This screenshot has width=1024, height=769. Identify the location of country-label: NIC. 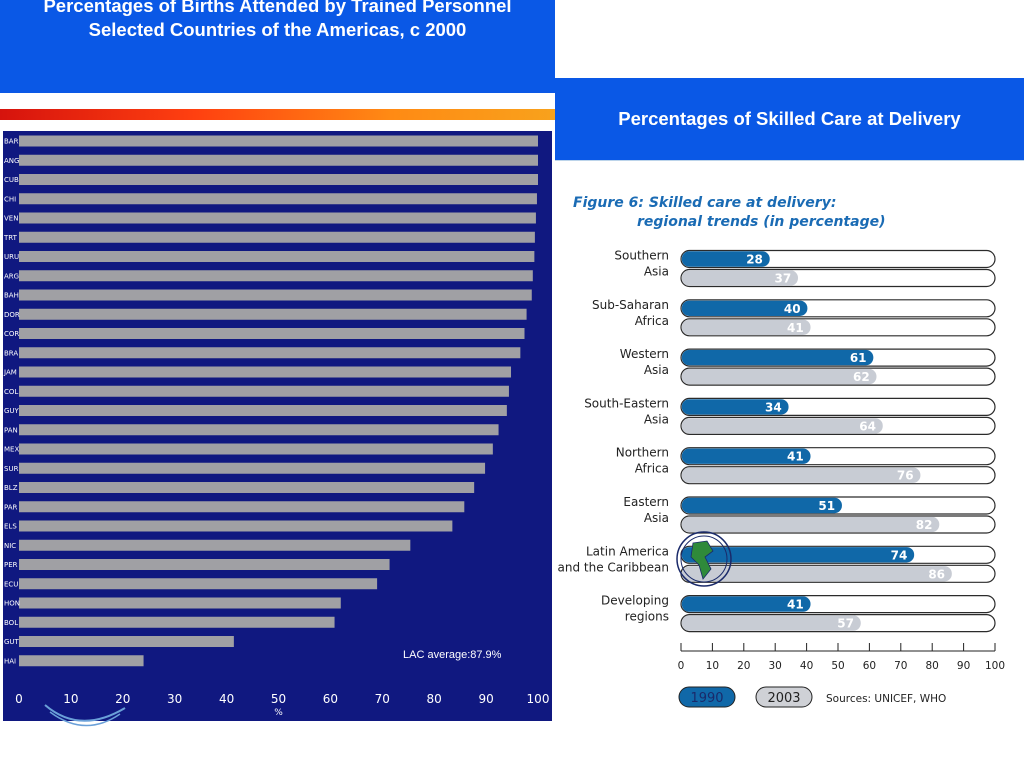
(10, 546).